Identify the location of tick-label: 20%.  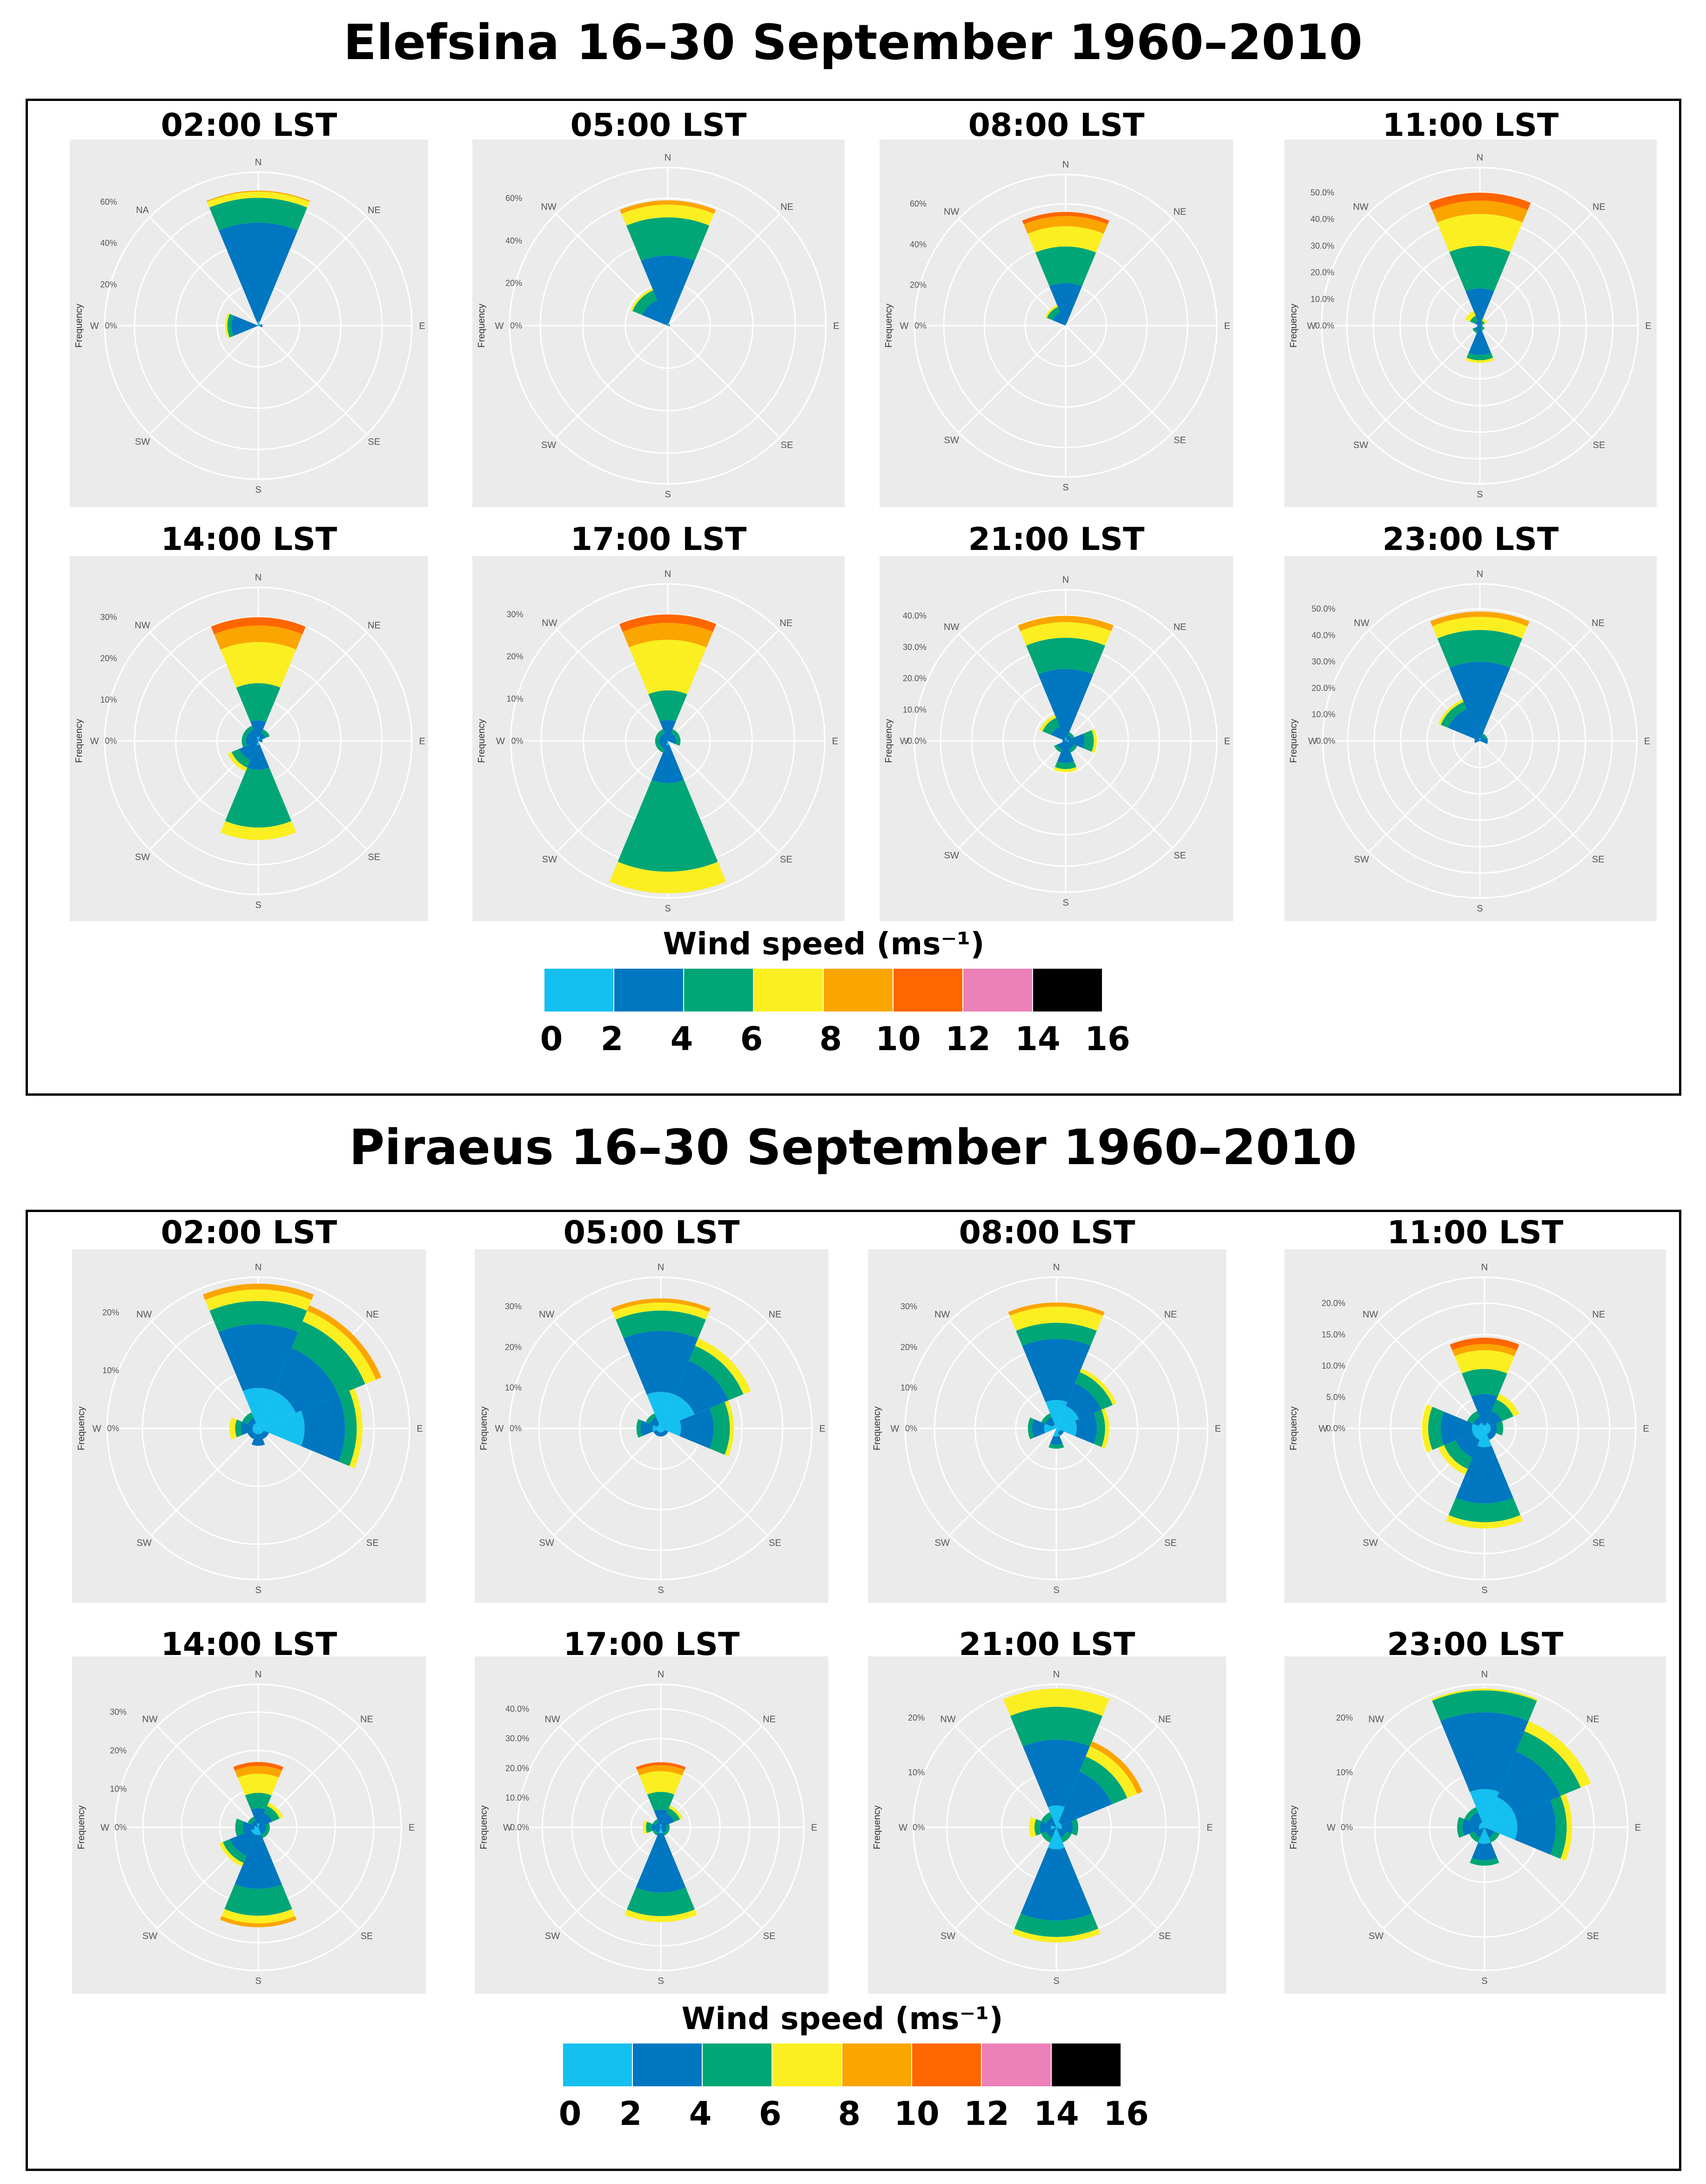
(908, 1347).